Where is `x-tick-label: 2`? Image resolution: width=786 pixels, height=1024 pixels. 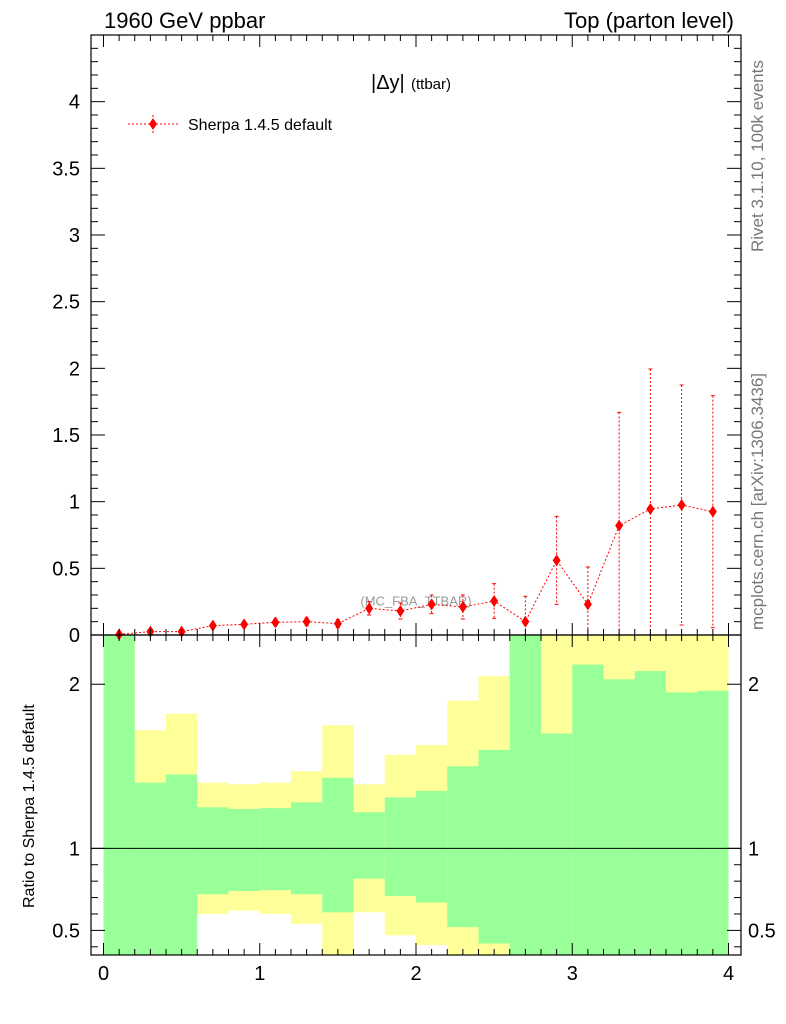
x-tick-label: 2 is located at coordinates (415, 974).